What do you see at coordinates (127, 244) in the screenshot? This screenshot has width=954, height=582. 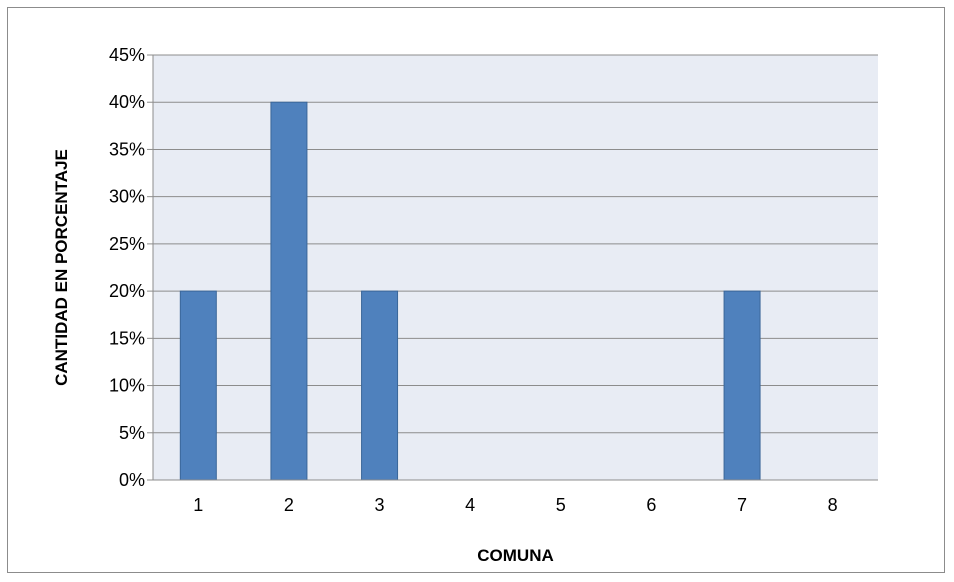 I see `y-tick-label: 25%` at bounding box center [127, 244].